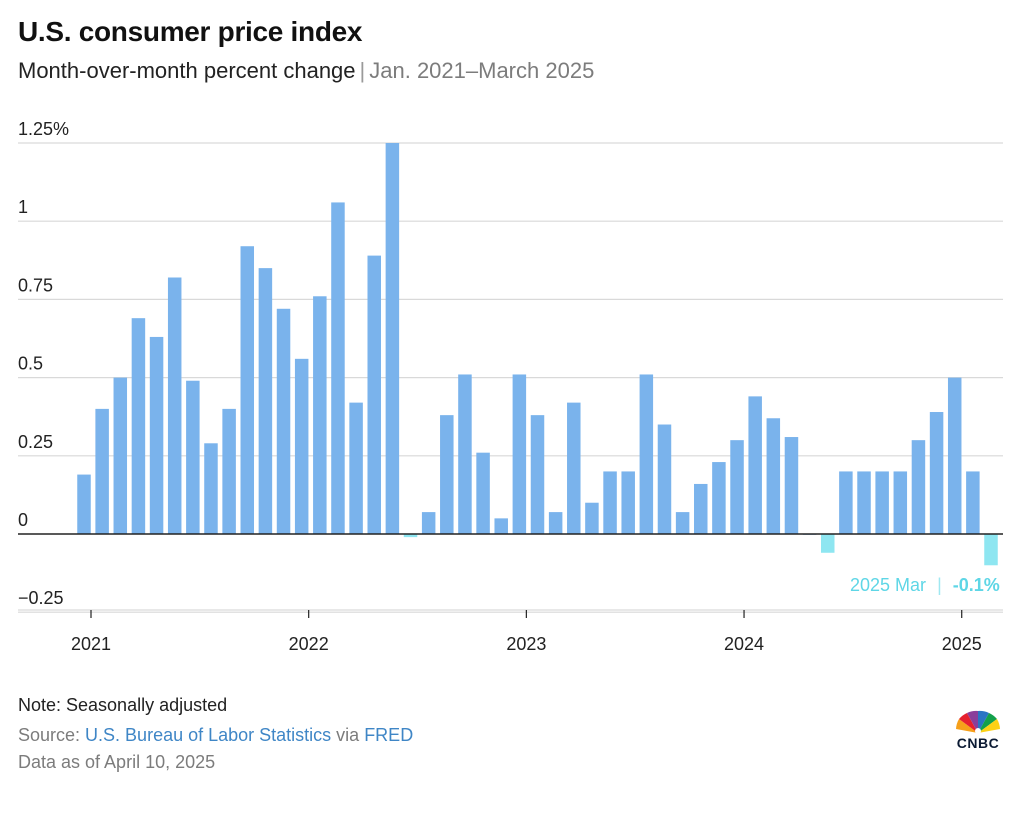  What do you see at coordinates (190, 31) in the screenshot?
I see `chart-title: U.S. consumer price index` at bounding box center [190, 31].